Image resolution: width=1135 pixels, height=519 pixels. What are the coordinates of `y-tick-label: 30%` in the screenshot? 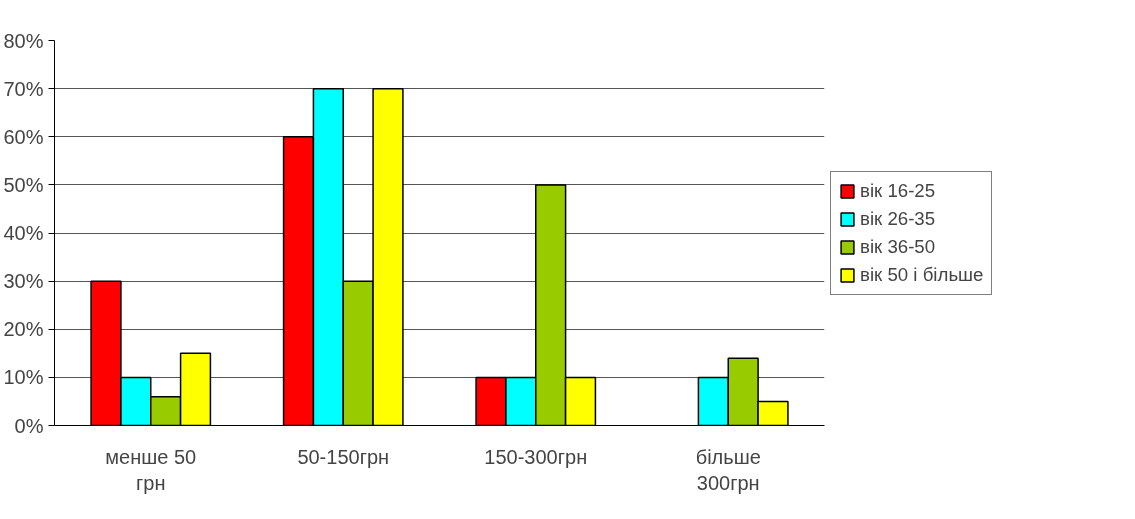 It's located at (23, 281).